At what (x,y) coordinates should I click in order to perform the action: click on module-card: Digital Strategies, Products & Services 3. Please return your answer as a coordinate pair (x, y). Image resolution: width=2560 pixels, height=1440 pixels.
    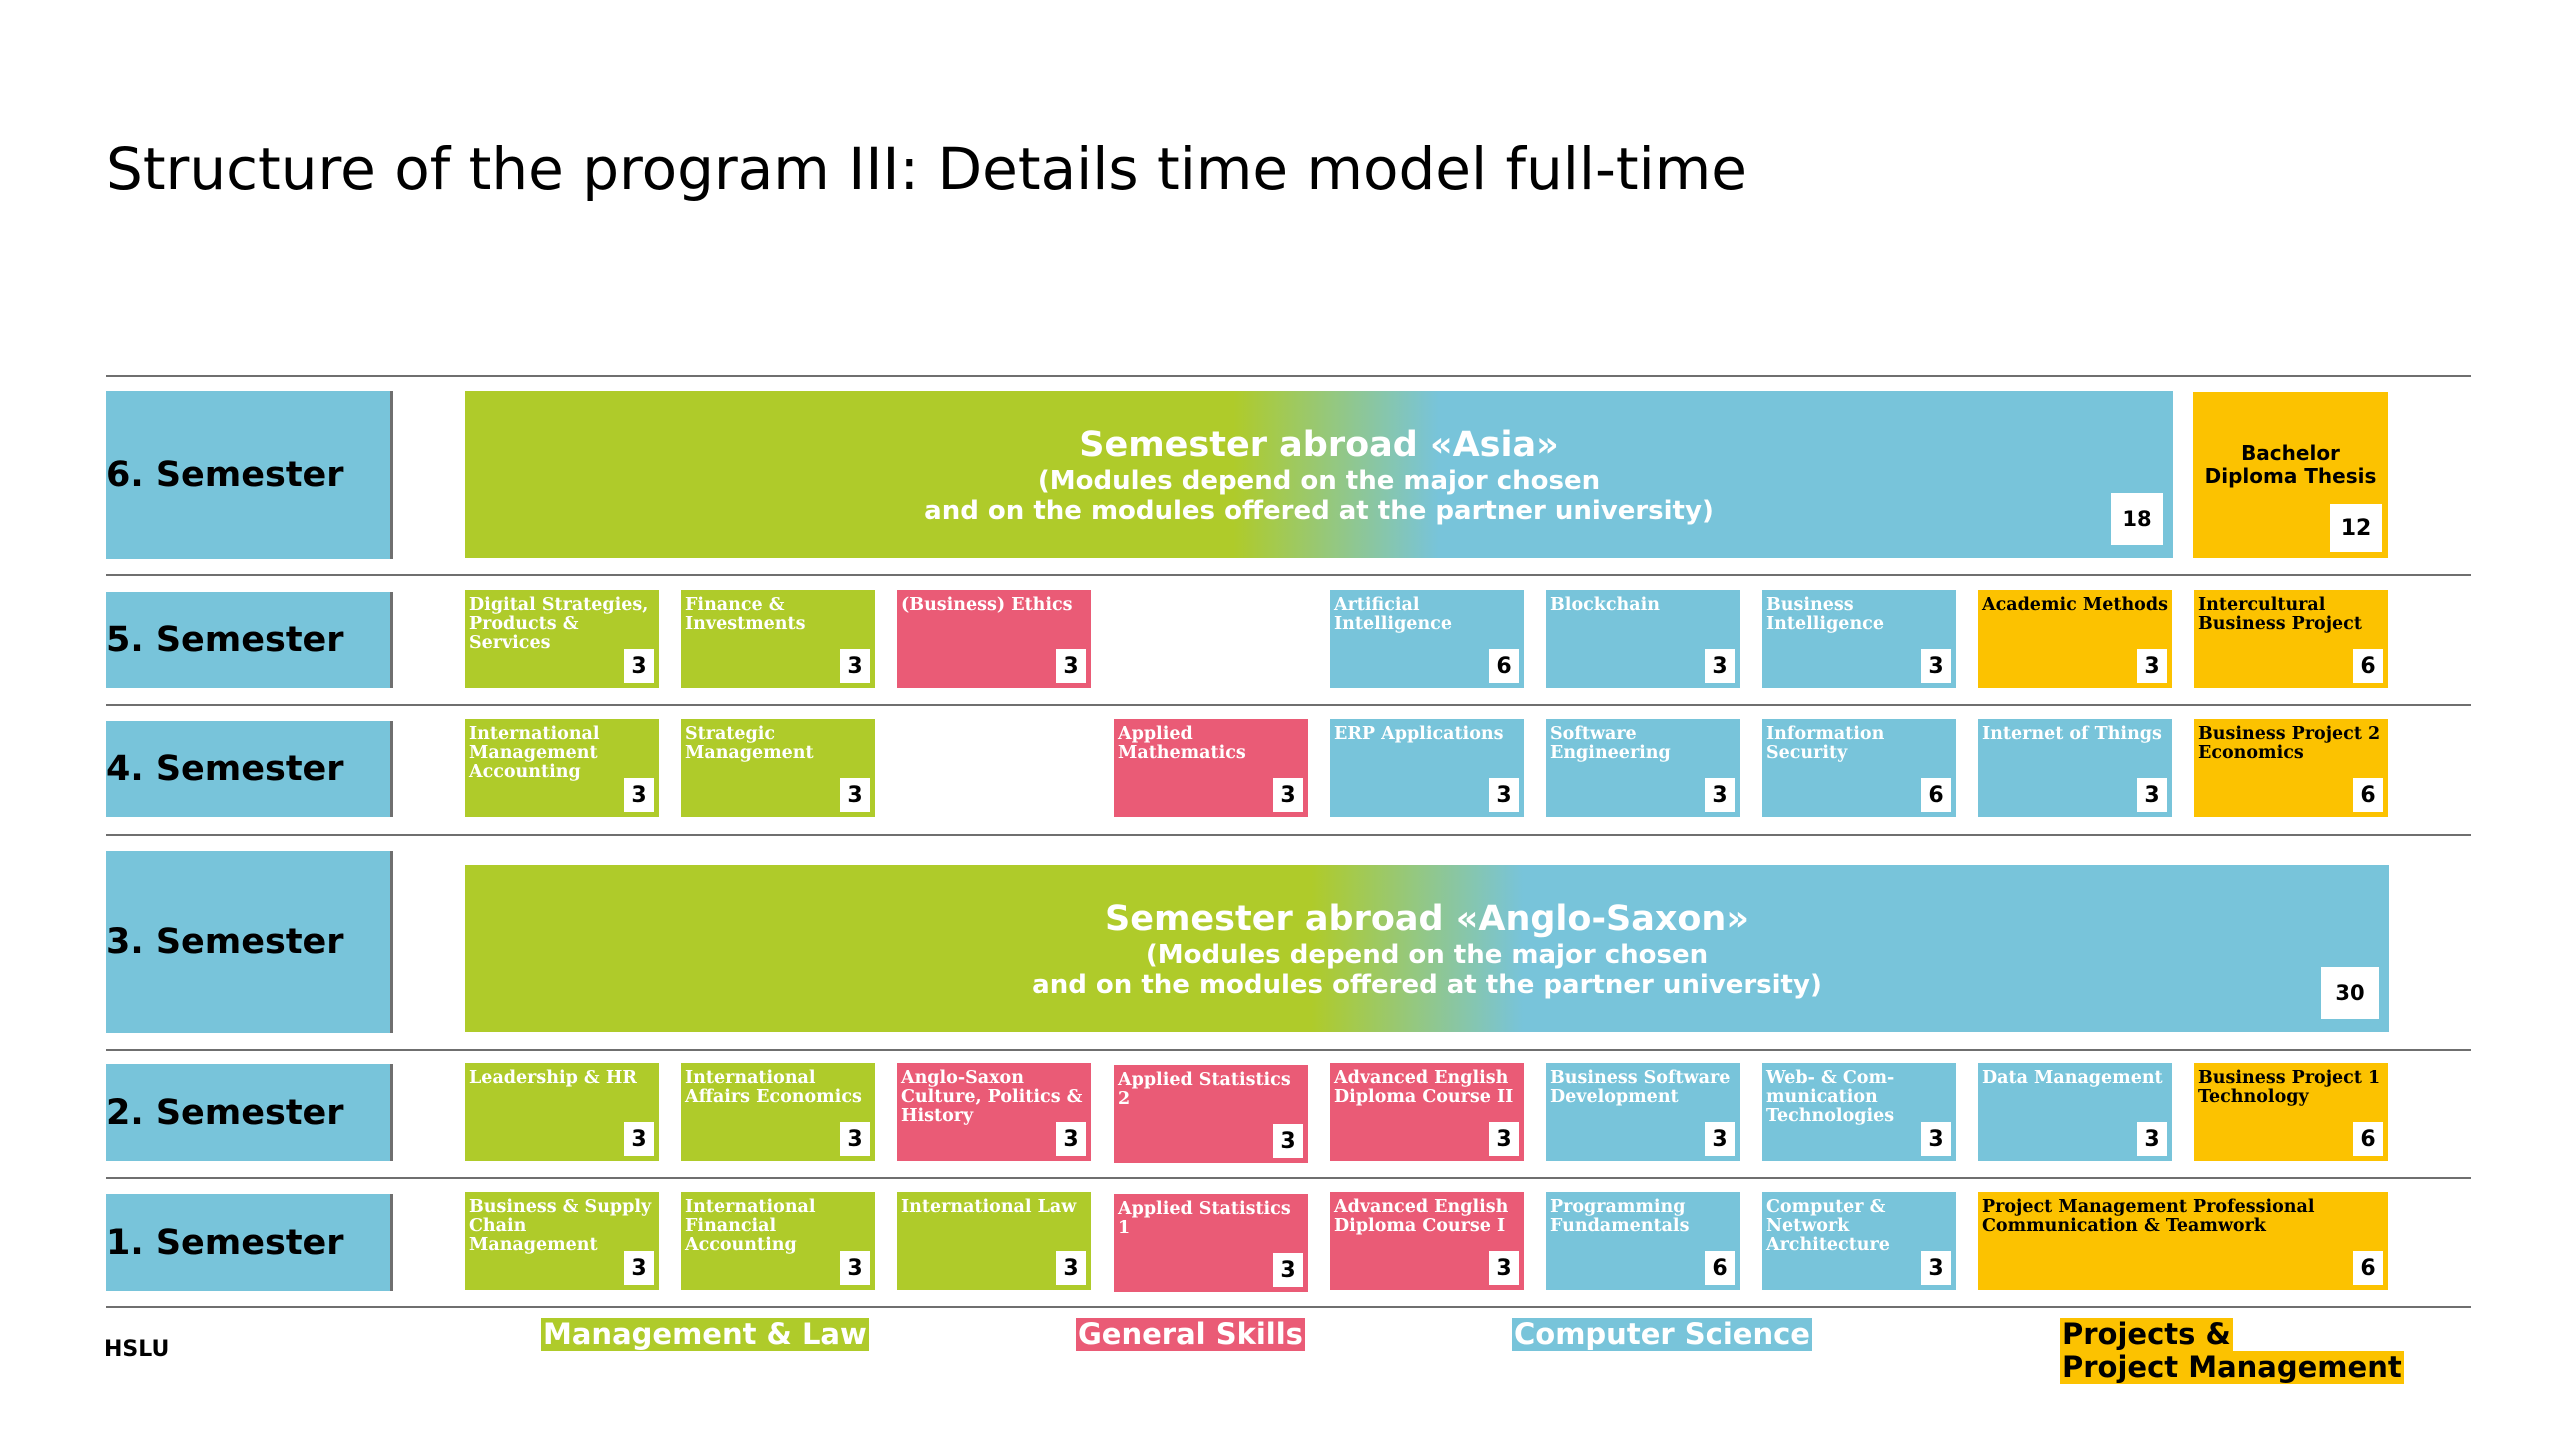
    Looking at the image, I should click on (562, 639).